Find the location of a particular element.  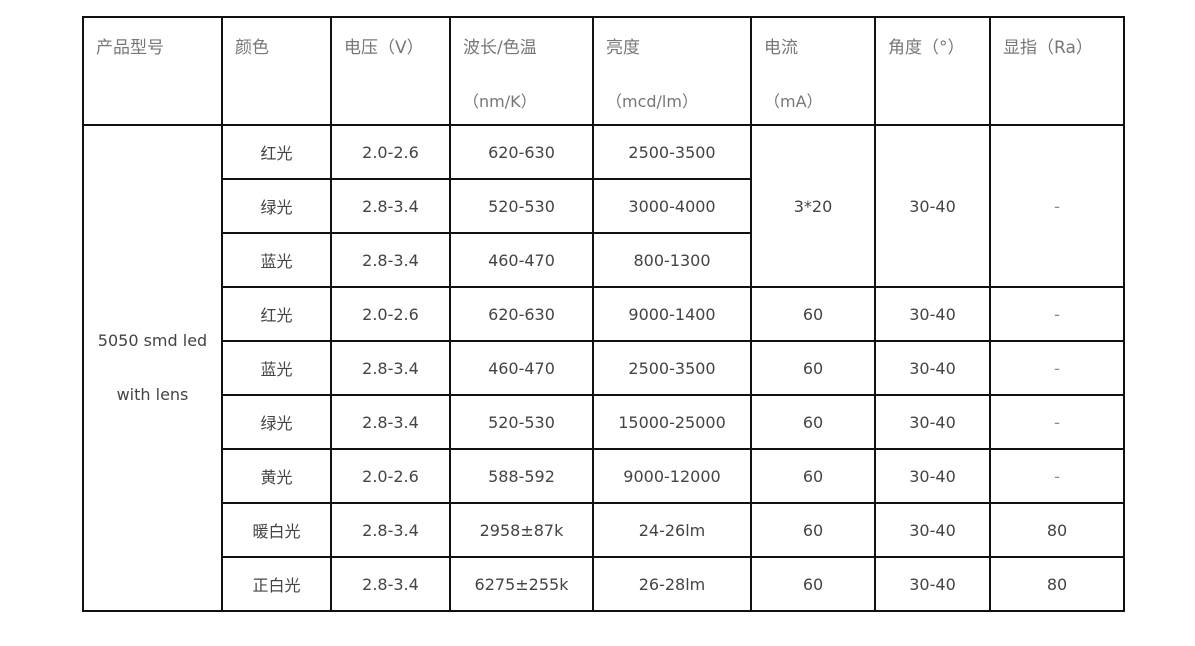

wavelength-cell: 588-592 is located at coordinates (521, 476).